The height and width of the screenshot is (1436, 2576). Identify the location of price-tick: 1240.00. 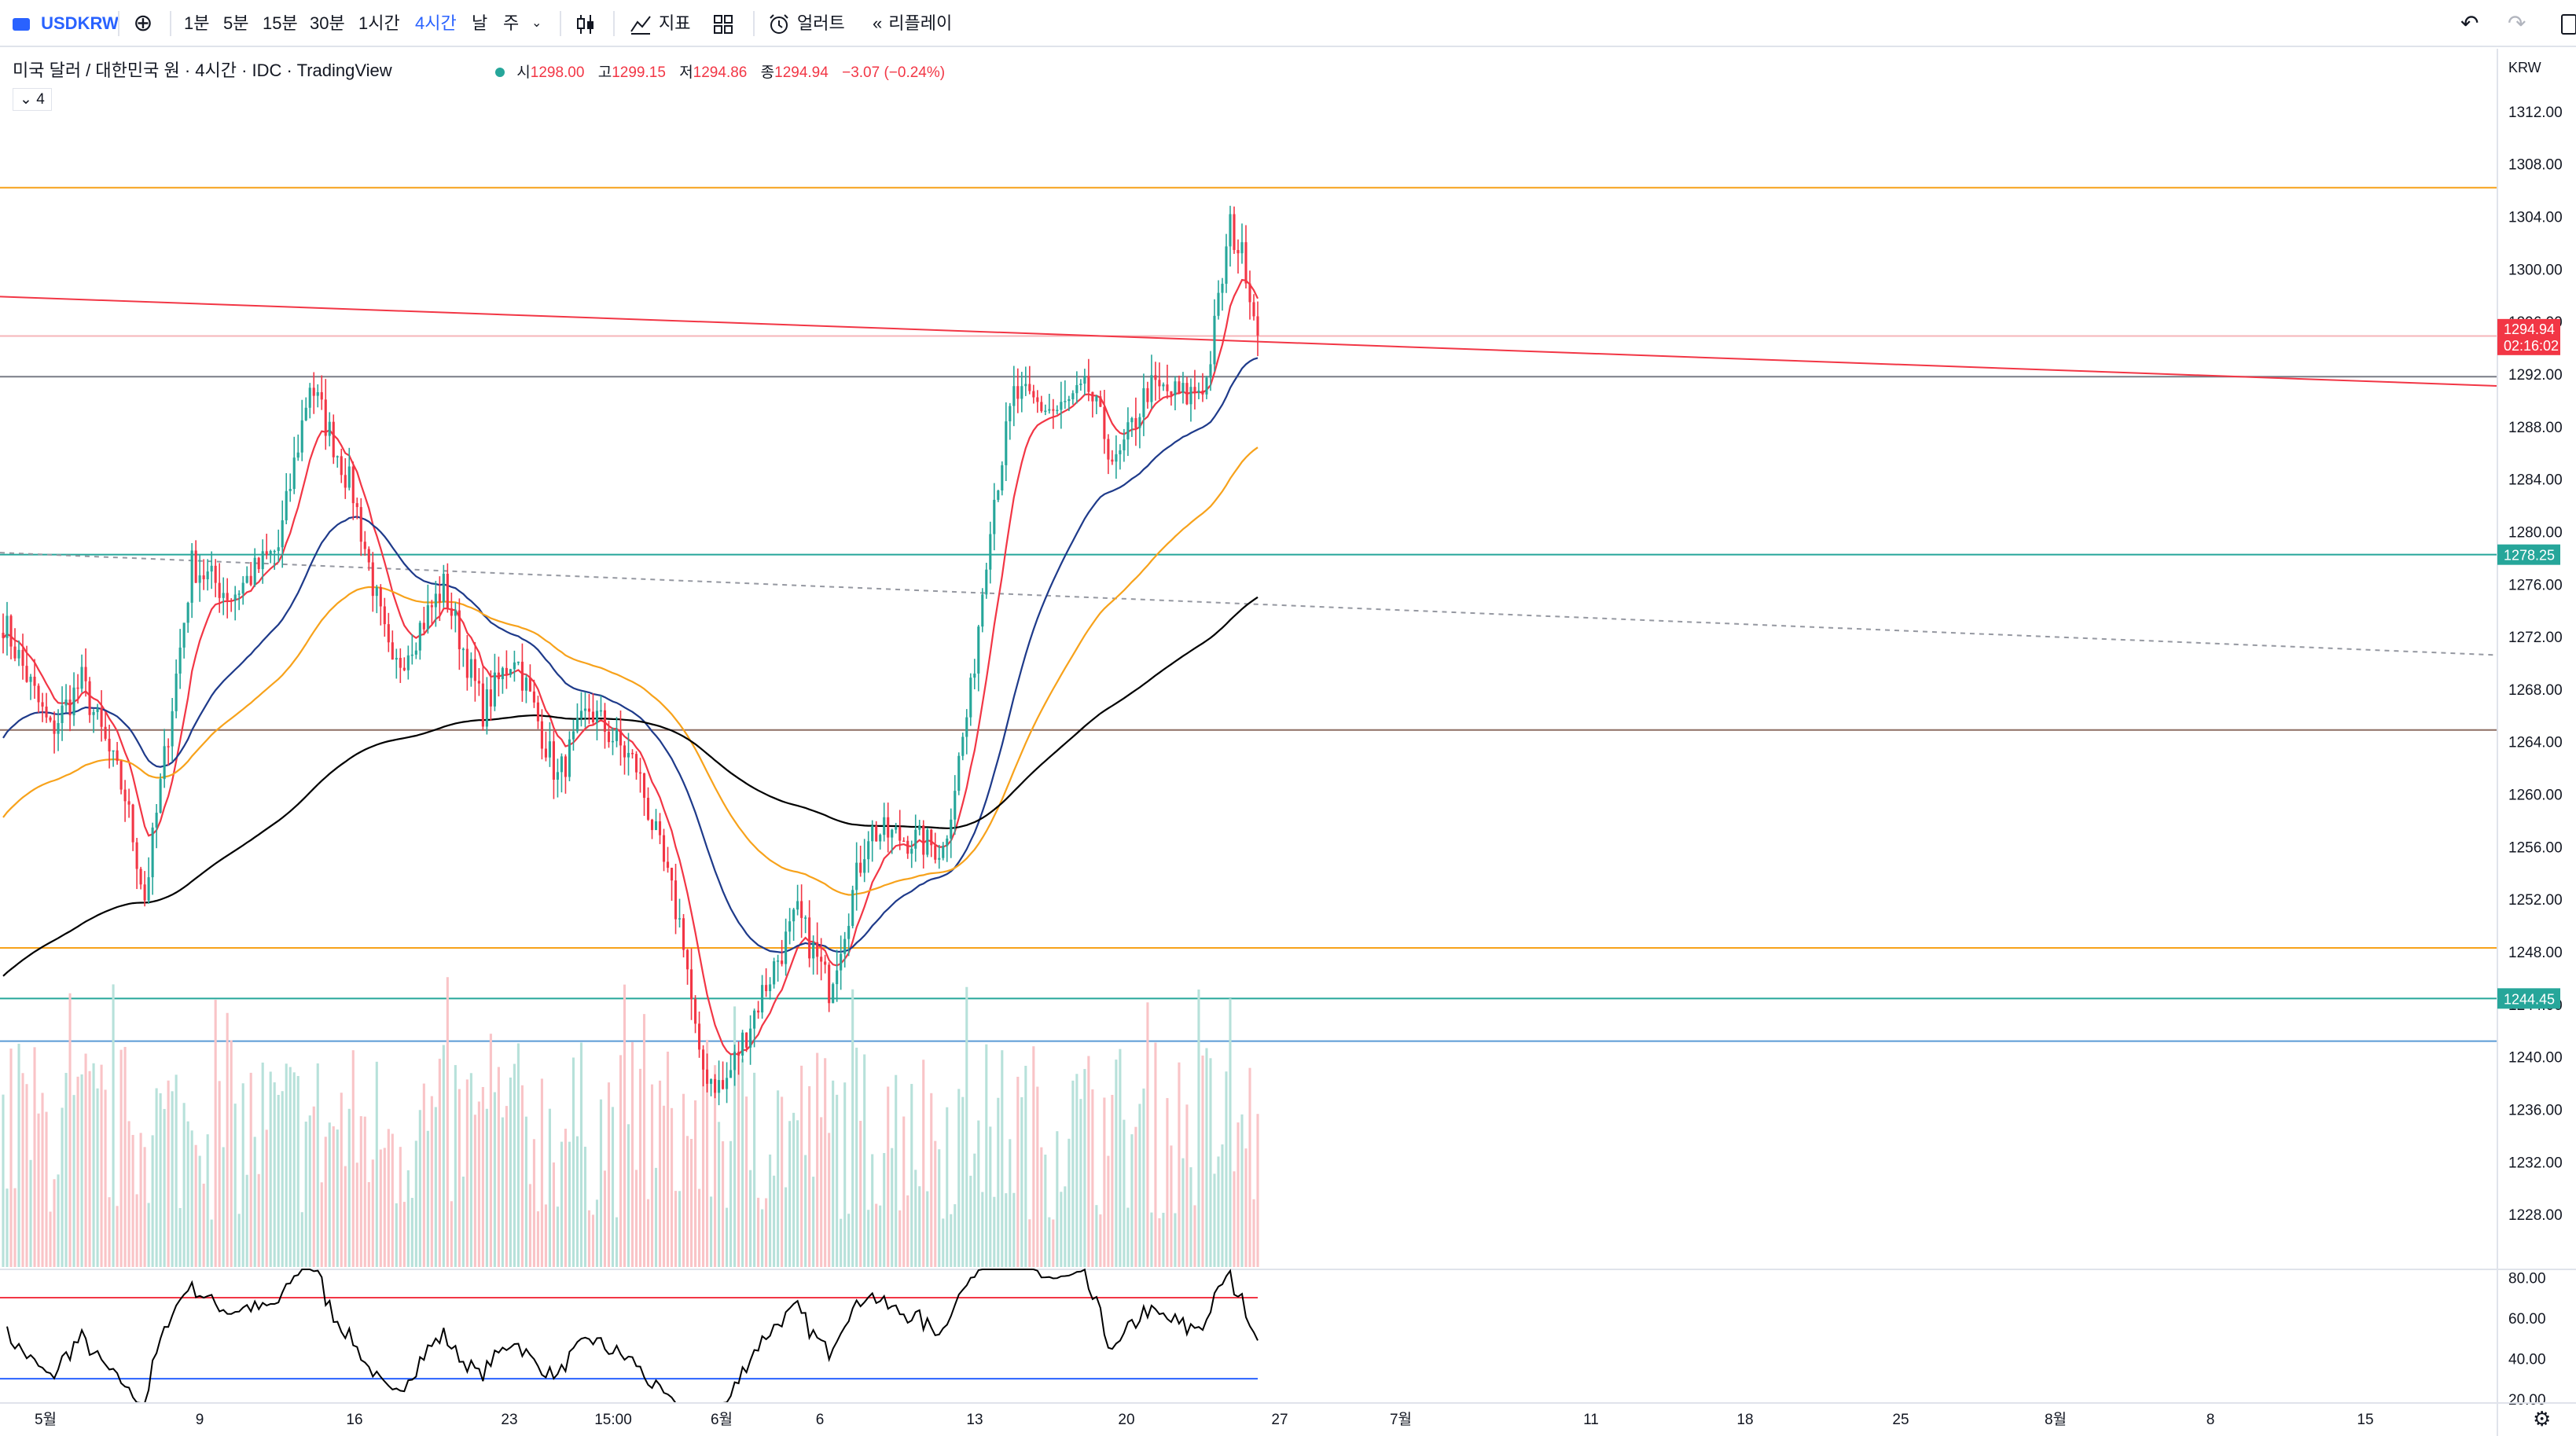
(2535, 1059).